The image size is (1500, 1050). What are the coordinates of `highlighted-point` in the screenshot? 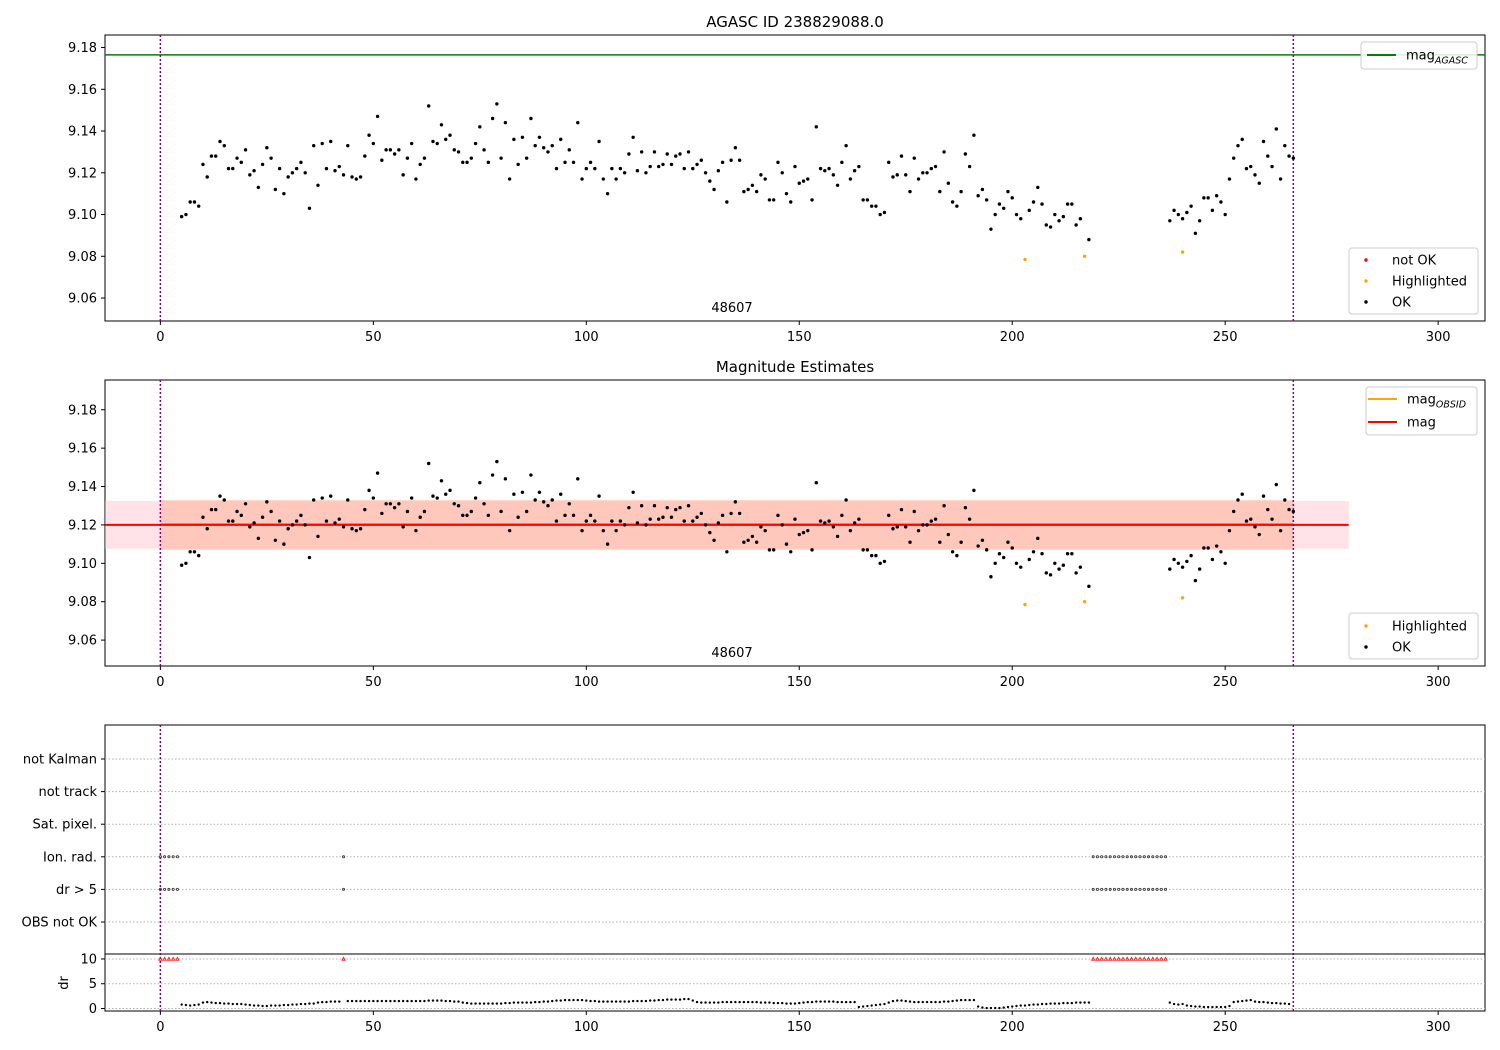 It's located at (1025, 259).